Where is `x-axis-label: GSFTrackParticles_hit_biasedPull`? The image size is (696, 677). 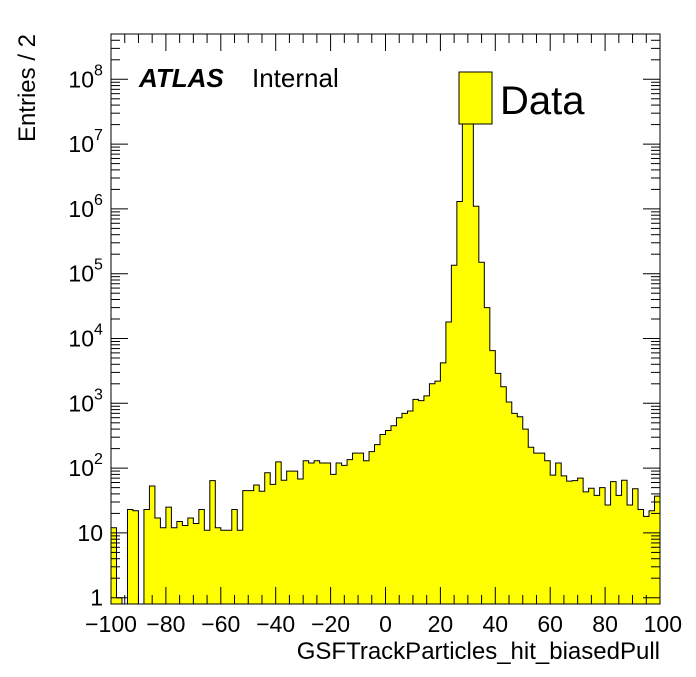
x-axis-label: GSFTrackParticles_hit_biasedPull is located at coordinates (478, 651).